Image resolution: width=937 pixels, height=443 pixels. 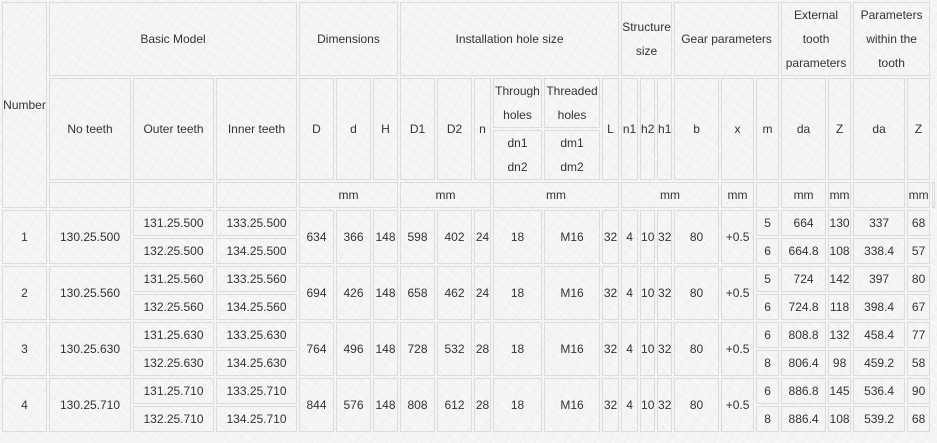 I want to click on header-through-holes: Through holes, so click(x=517, y=103).